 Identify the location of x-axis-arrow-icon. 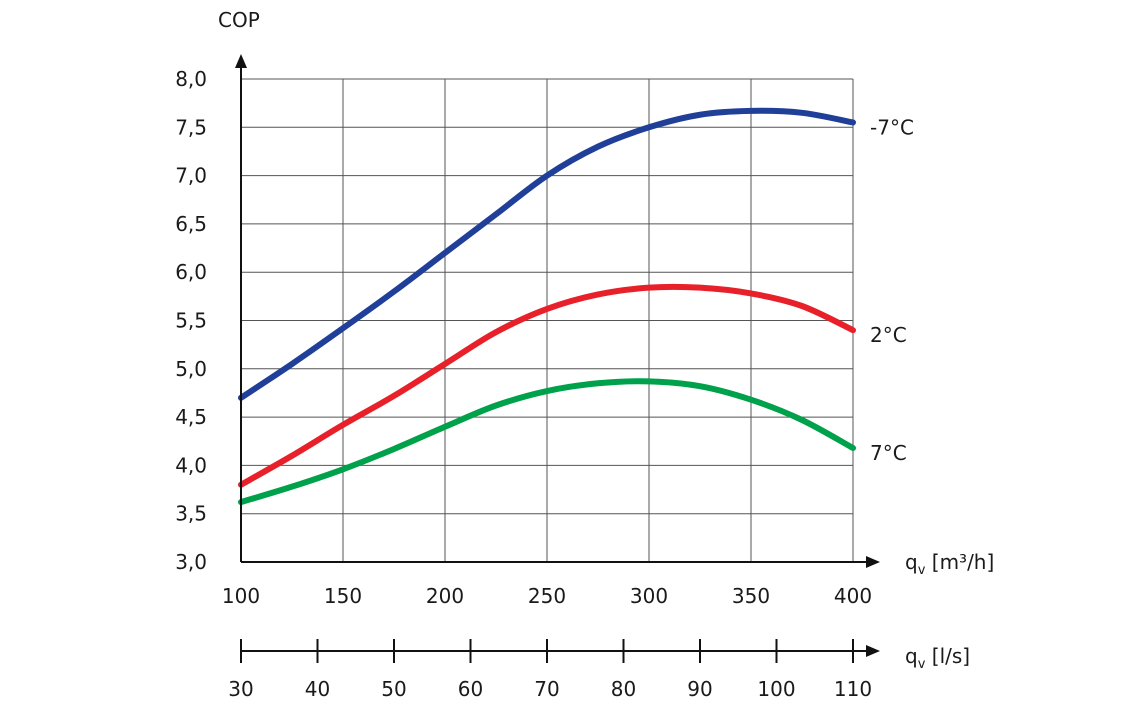
(873, 562).